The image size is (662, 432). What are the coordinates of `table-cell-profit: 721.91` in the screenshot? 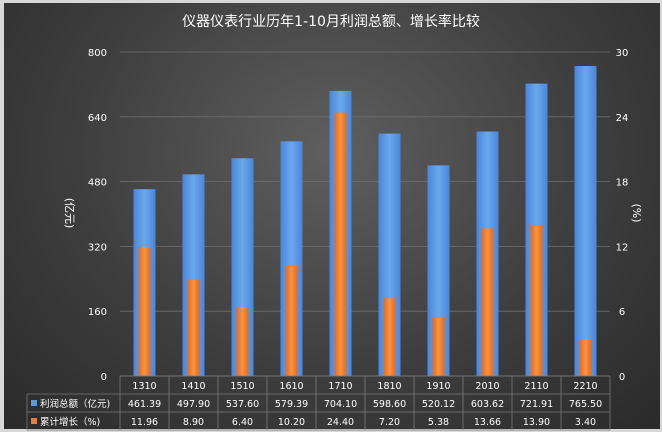 It's located at (536, 404).